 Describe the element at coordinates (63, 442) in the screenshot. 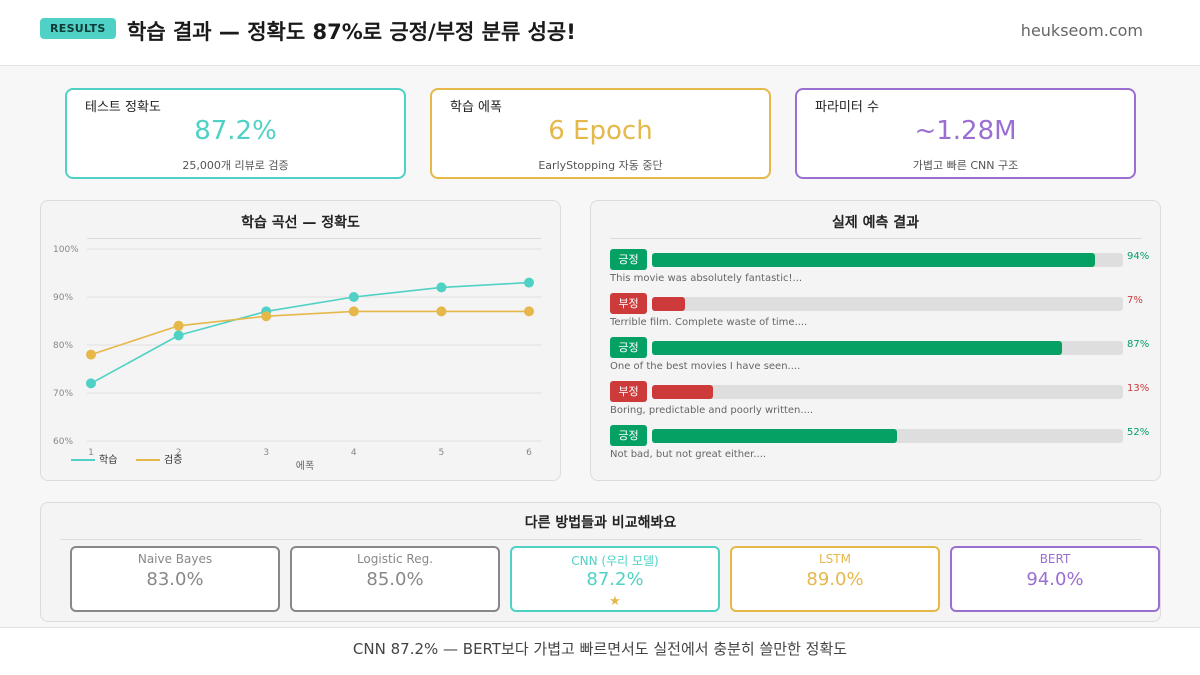

I see `y-tick-label: 60%` at that location.